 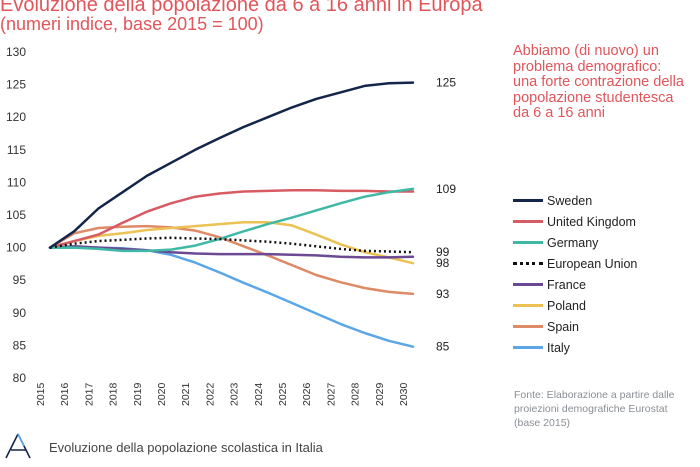 What do you see at coordinates (443, 252) in the screenshot?
I see `end-value-label: 99` at bounding box center [443, 252].